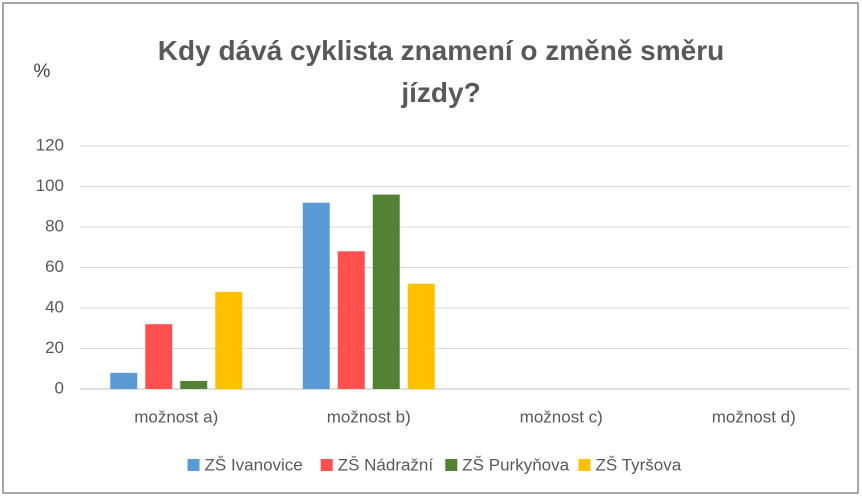 This screenshot has height=497, width=862. What do you see at coordinates (42, 71) in the screenshot?
I see `y-axis-label: %` at bounding box center [42, 71].